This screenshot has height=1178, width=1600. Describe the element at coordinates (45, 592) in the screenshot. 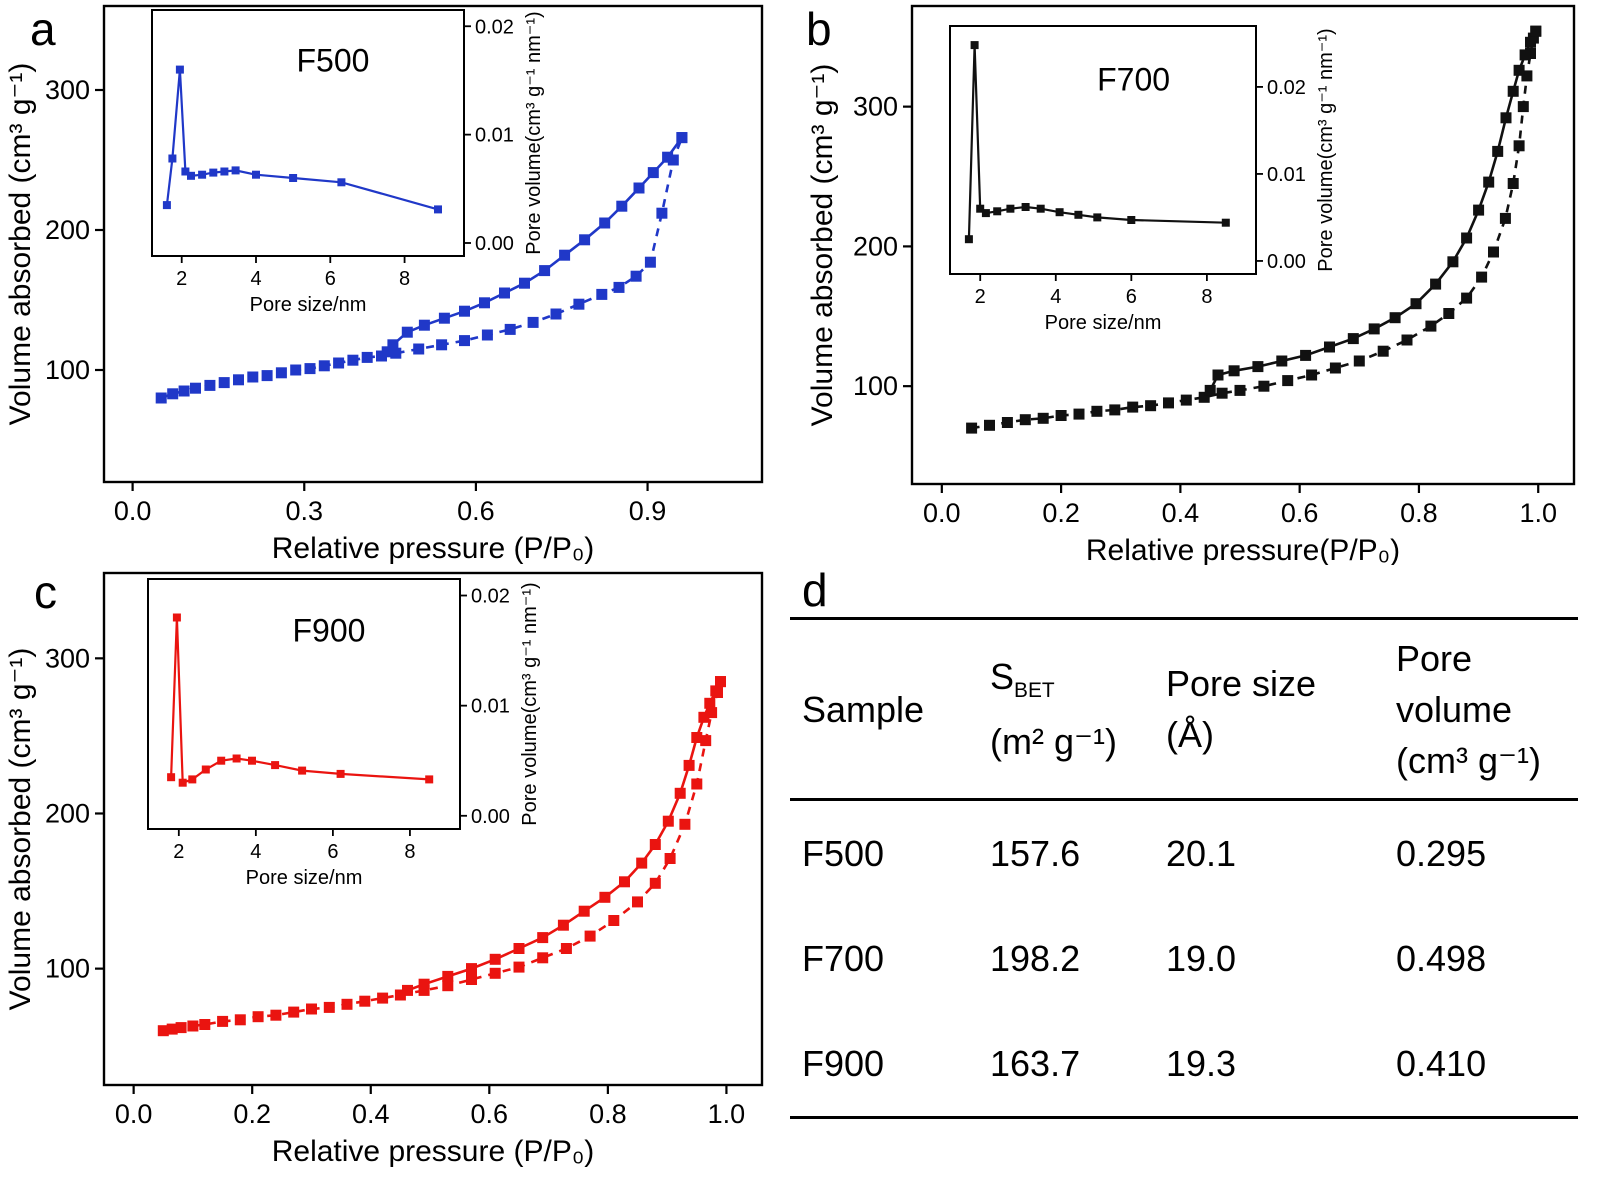

I see `panel-c-letter: c` at that location.